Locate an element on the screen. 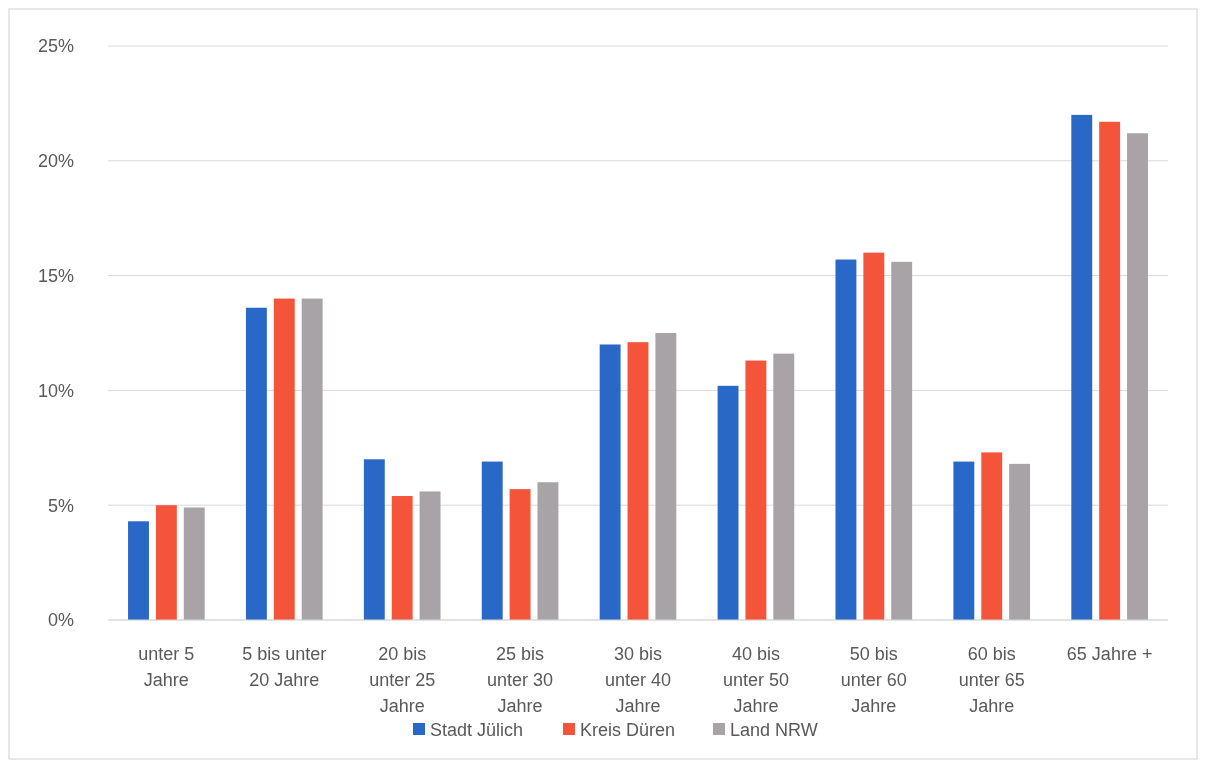 The image size is (1206, 768). x-tick-label: 60 bis unter 65 Jahre is located at coordinates (991, 680).